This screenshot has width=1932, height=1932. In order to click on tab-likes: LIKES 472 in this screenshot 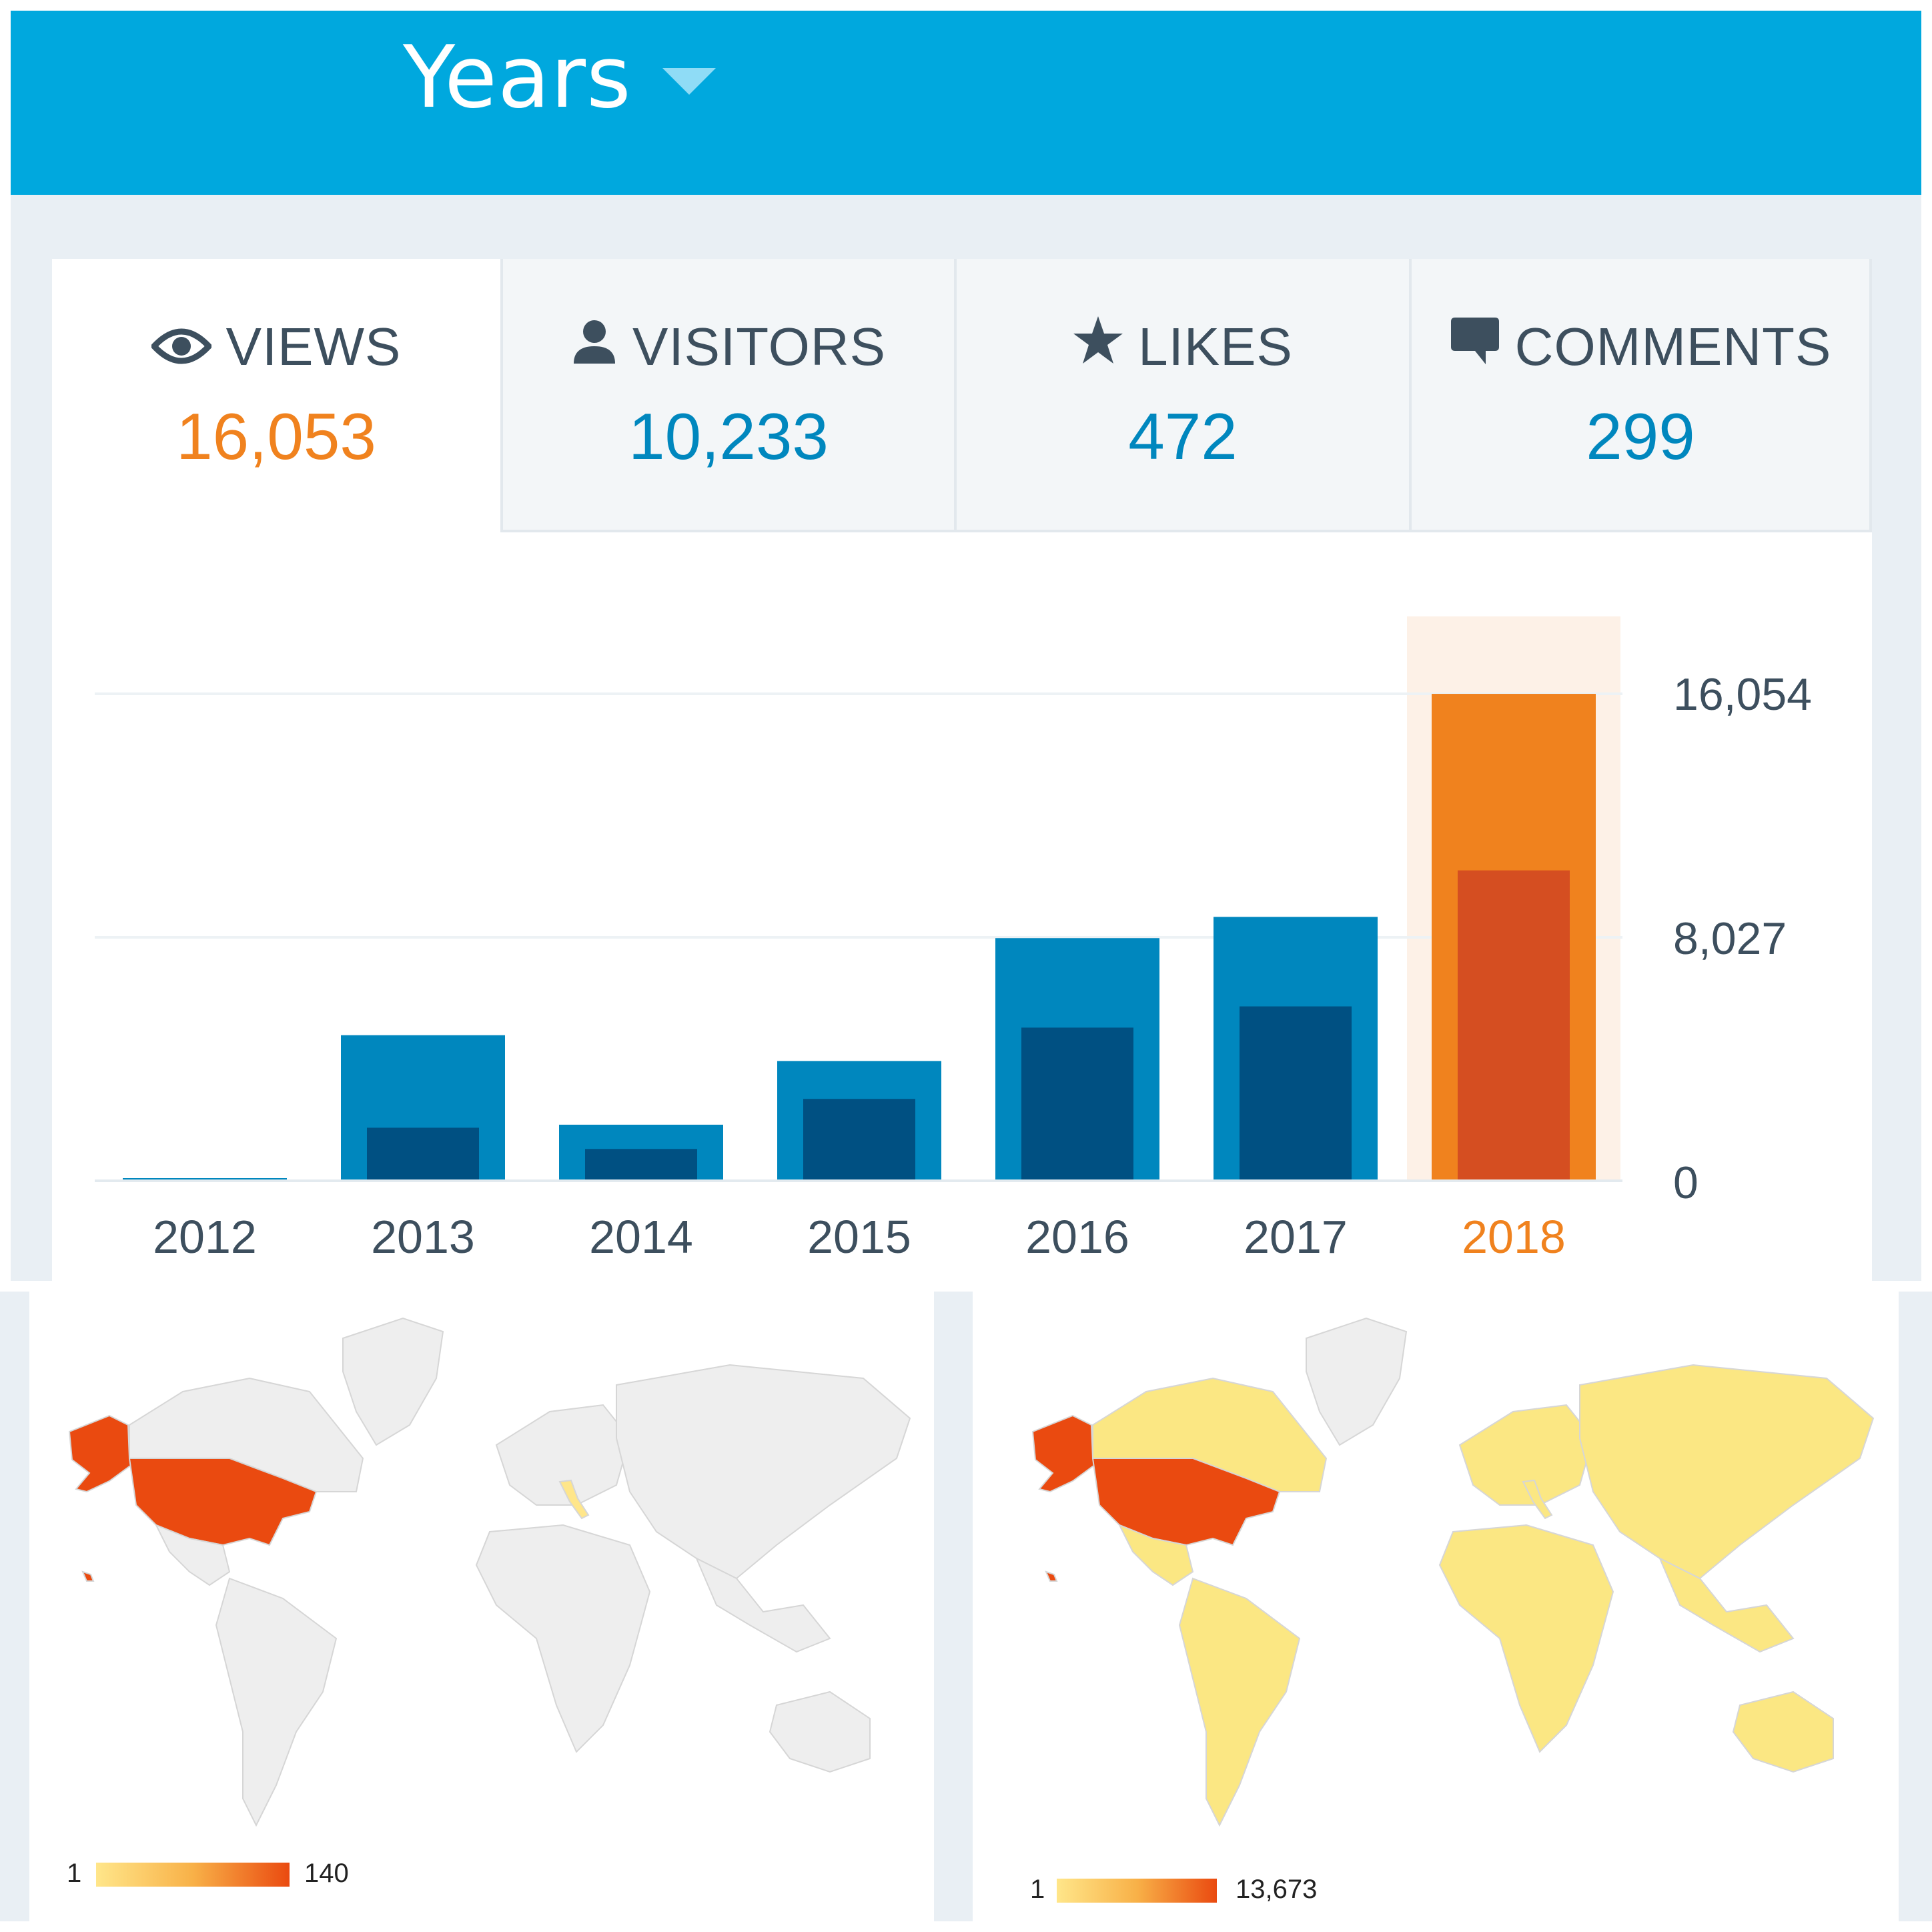, I will do `click(1184, 396)`.